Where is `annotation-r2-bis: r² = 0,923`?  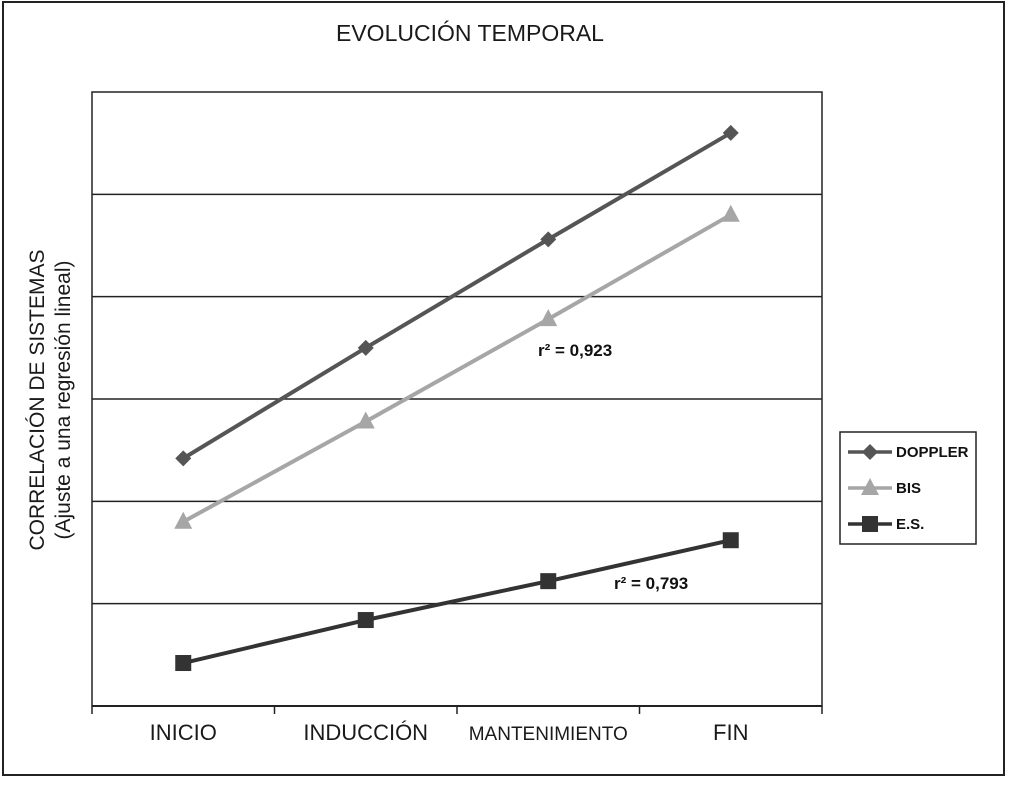 annotation-r2-bis: r² = 0,923 is located at coordinates (575, 350).